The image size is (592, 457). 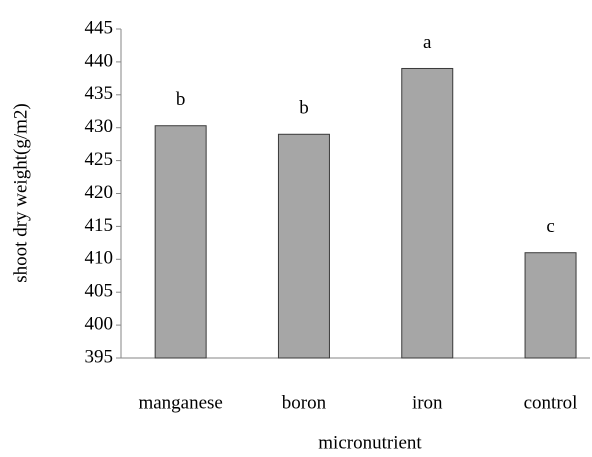 What do you see at coordinates (99, 225) in the screenshot?
I see `y-tick-label: 415` at bounding box center [99, 225].